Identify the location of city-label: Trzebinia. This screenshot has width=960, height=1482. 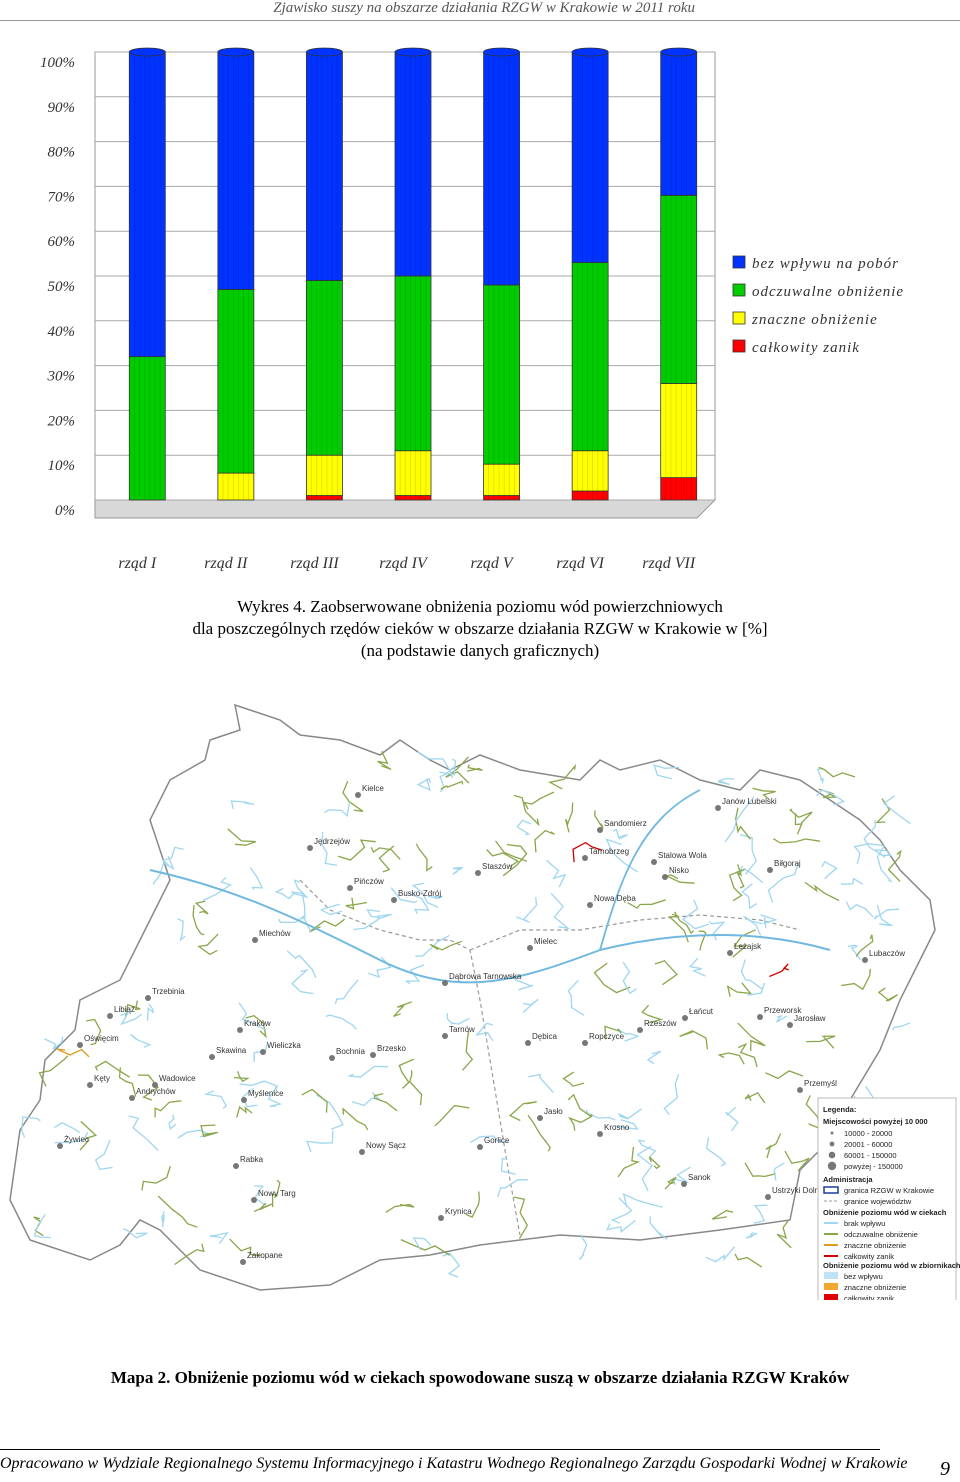
(168, 991).